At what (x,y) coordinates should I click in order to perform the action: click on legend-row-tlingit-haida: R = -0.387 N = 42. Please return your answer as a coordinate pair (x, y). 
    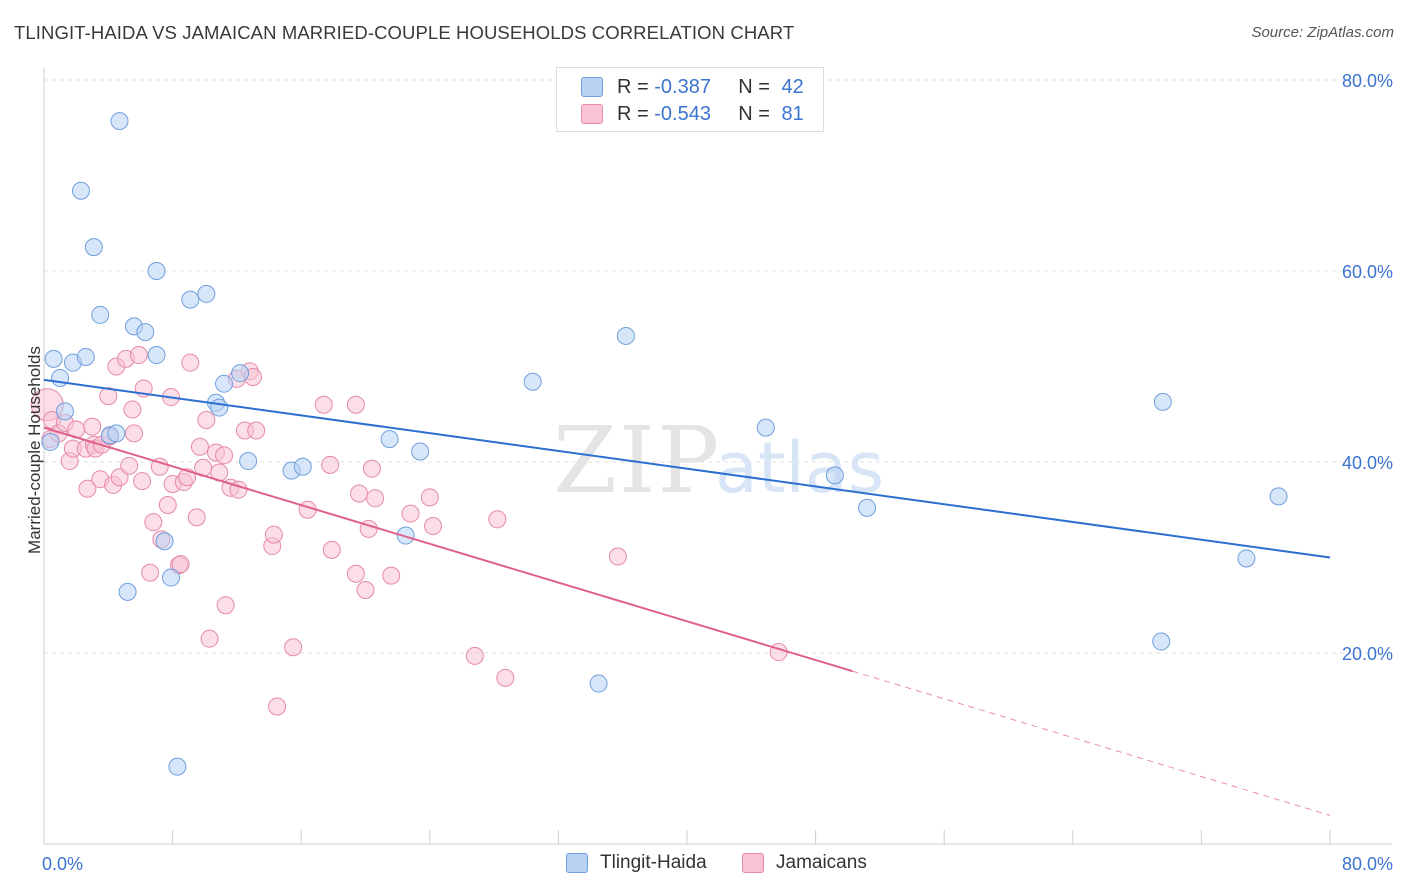
    Looking at the image, I should click on (692, 87).